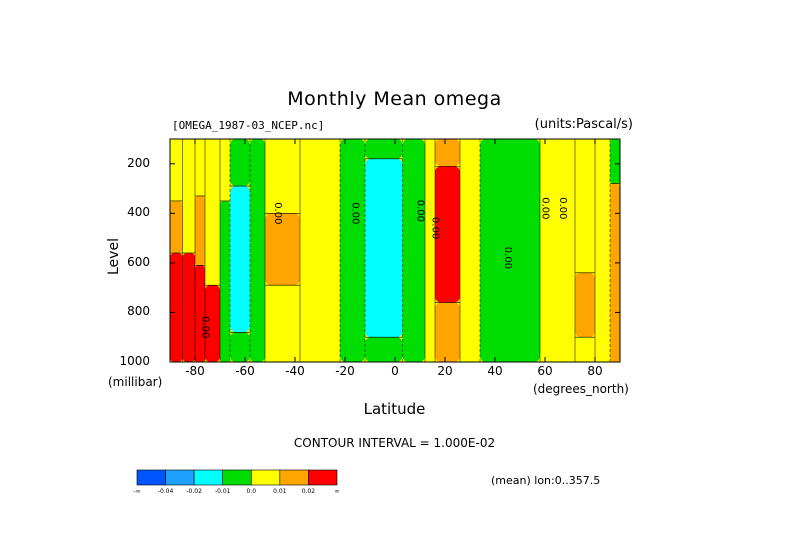  I want to click on colorbar-label: 0.01, so click(280, 491).